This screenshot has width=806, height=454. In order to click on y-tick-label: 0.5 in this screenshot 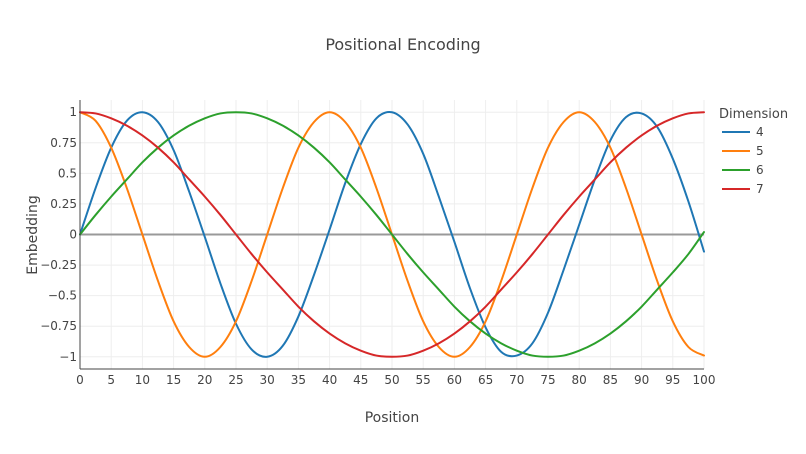, I will do `click(67, 173)`.